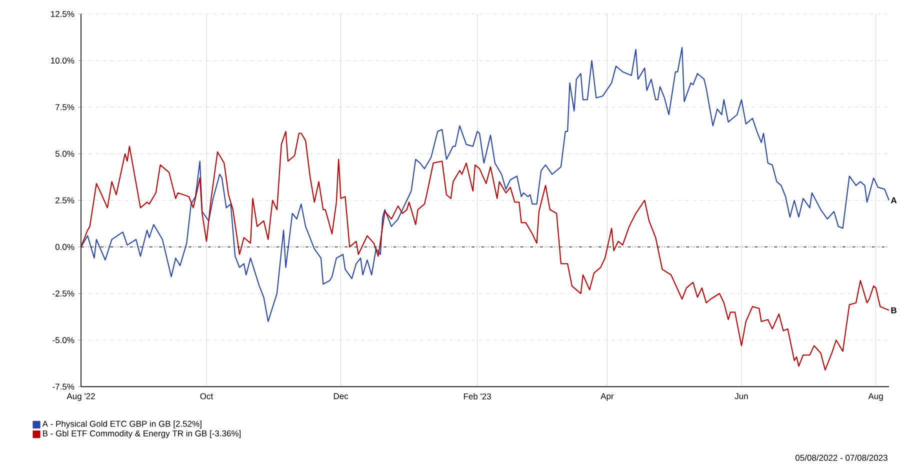  What do you see at coordinates (893, 310) in the screenshot?
I see `annotation: B` at bounding box center [893, 310].